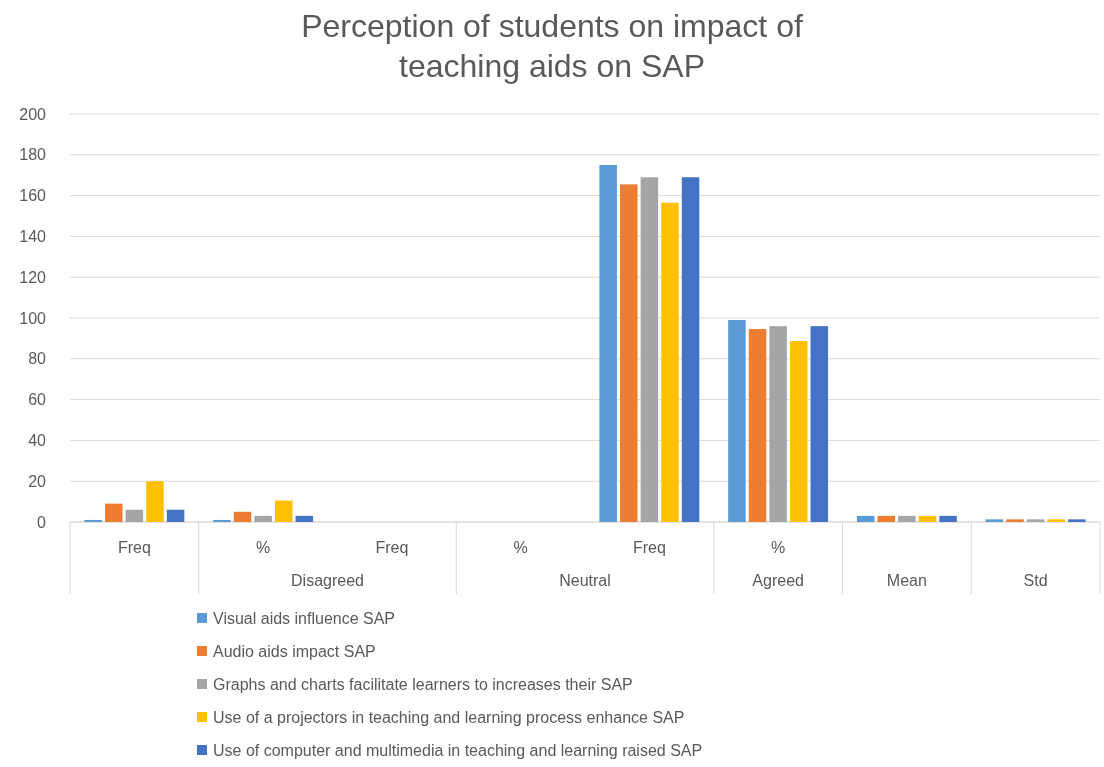 The height and width of the screenshot is (767, 1104). Describe the element at coordinates (33, 155) in the screenshot. I see `y-tick-label: 180` at that location.